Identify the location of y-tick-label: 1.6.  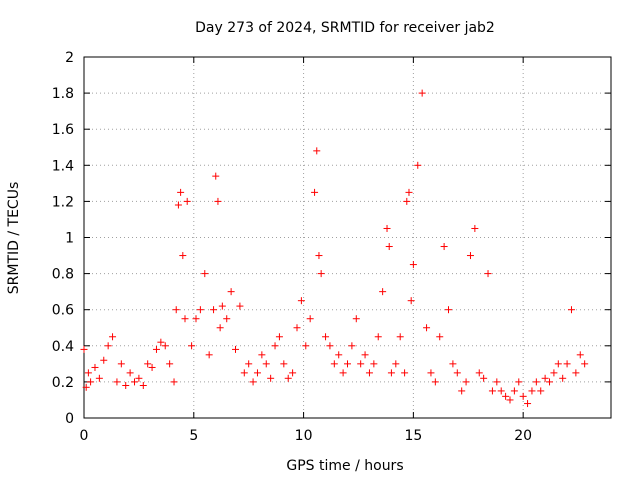
(63, 130).